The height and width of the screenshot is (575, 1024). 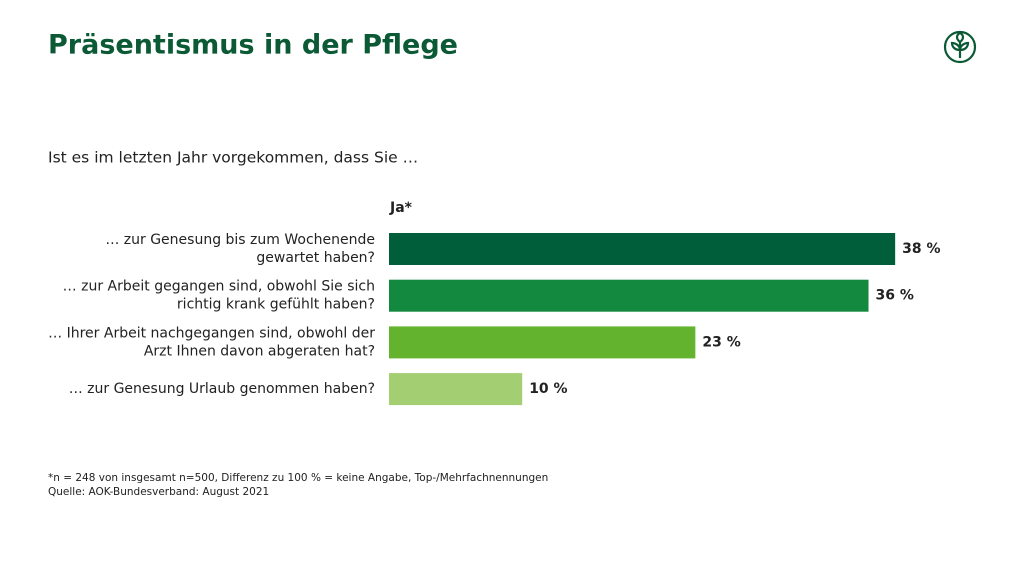 I want to click on category-label: … zur Genesung bis zum Wochenende, so click(x=240, y=240).